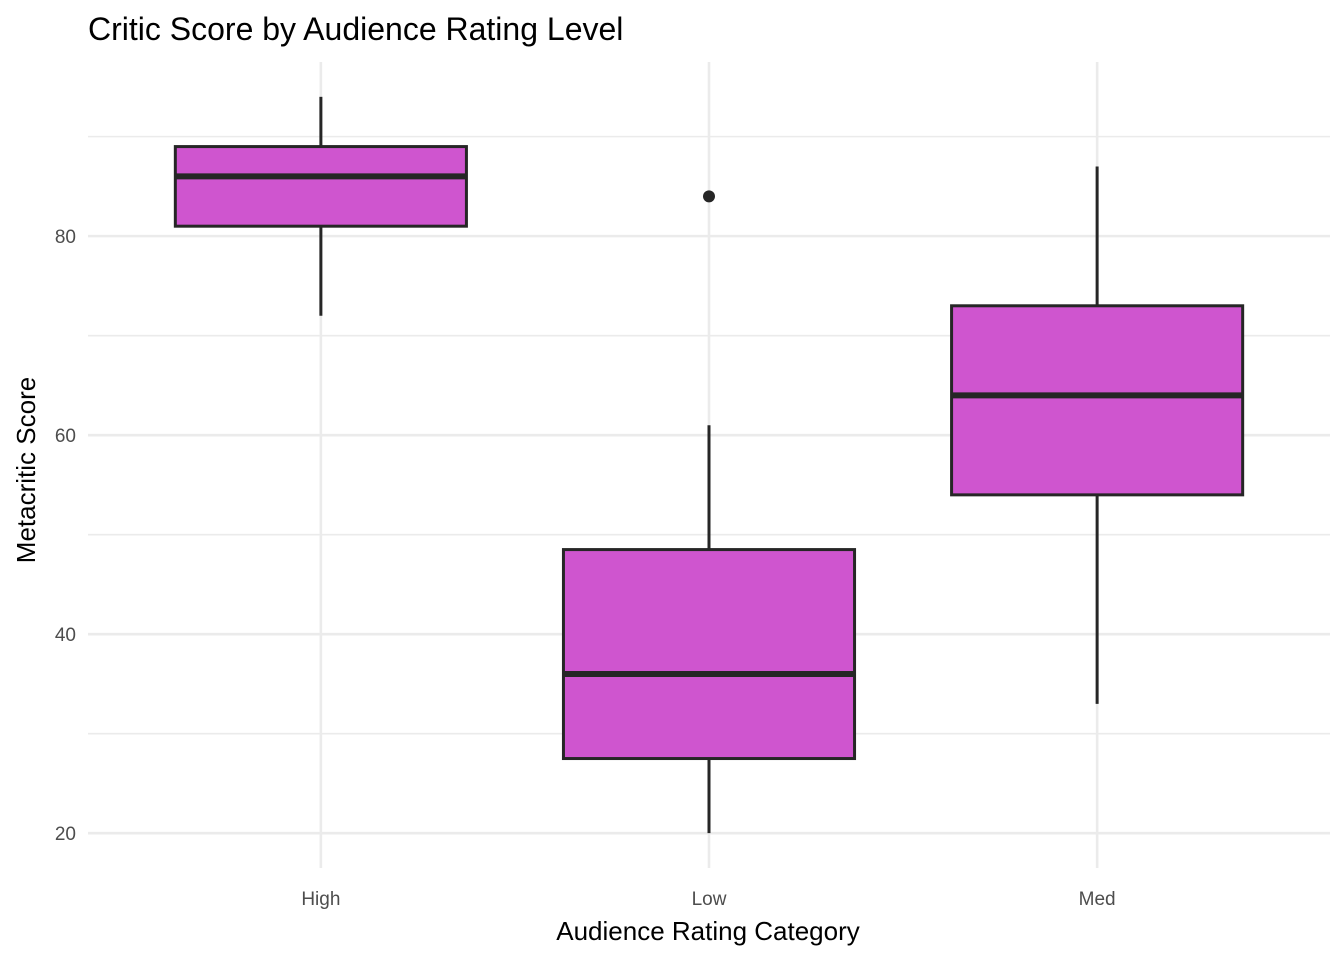 Image resolution: width=1344 pixels, height=960 pixels. What do you see at coordinates (65, 237) in the screenshot?
I see `y-tick-label: 80` at bounding box center [65, 237].